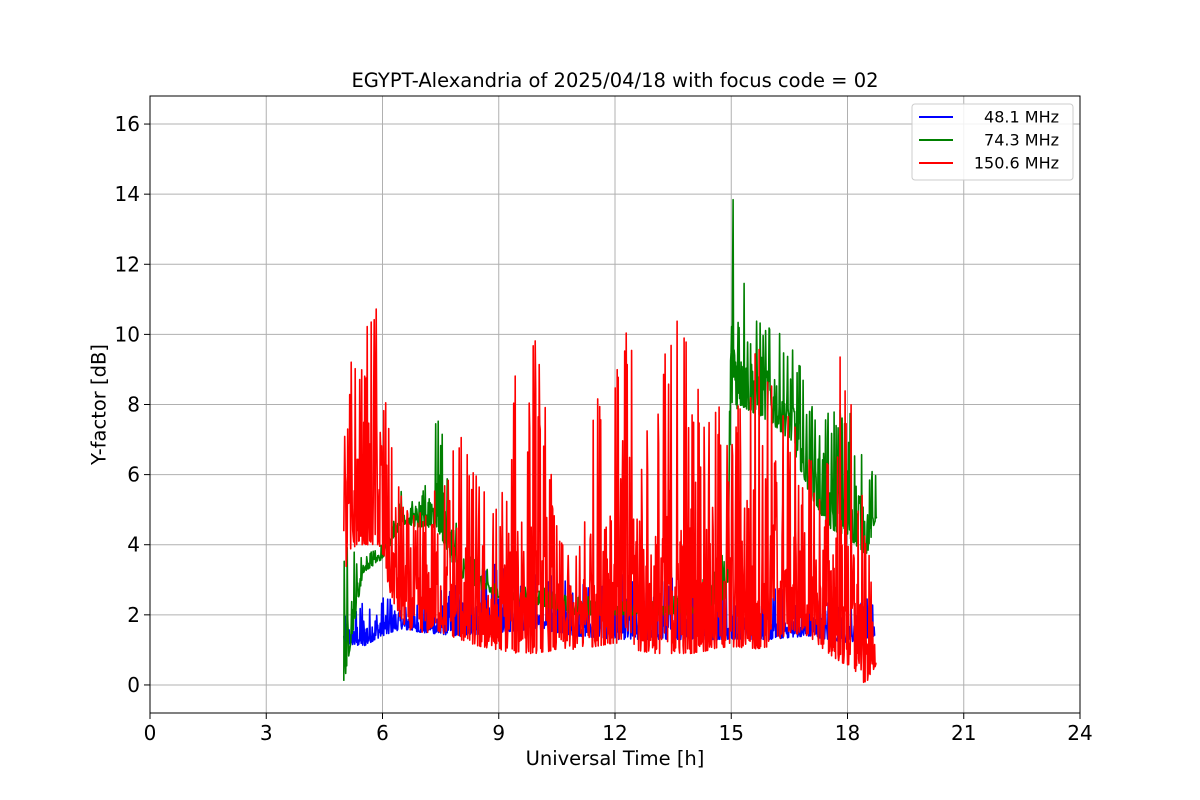 This screenshot has height=800, width=1200. I want to click on y-axis-ticks: 0 2 4 6 8 10 12 14 16, so click(132, 404).